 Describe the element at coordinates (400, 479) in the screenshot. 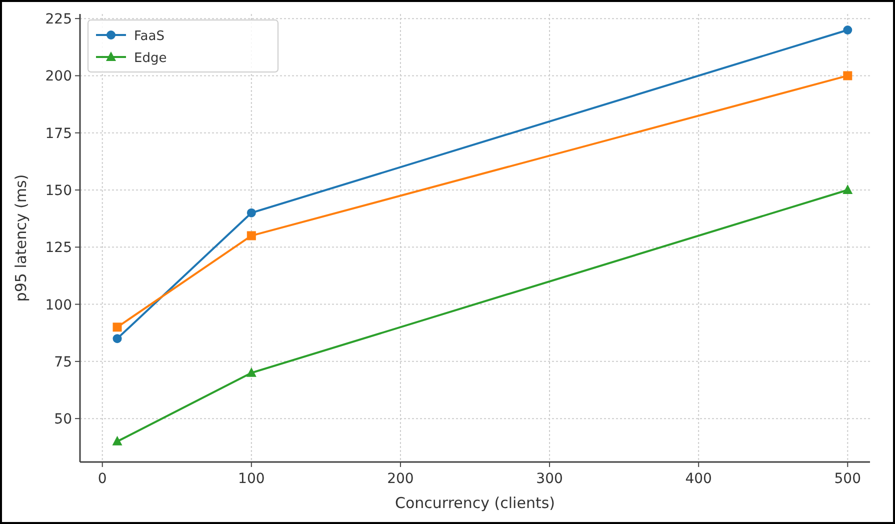

I see `x-tick-label: 200` at that location.